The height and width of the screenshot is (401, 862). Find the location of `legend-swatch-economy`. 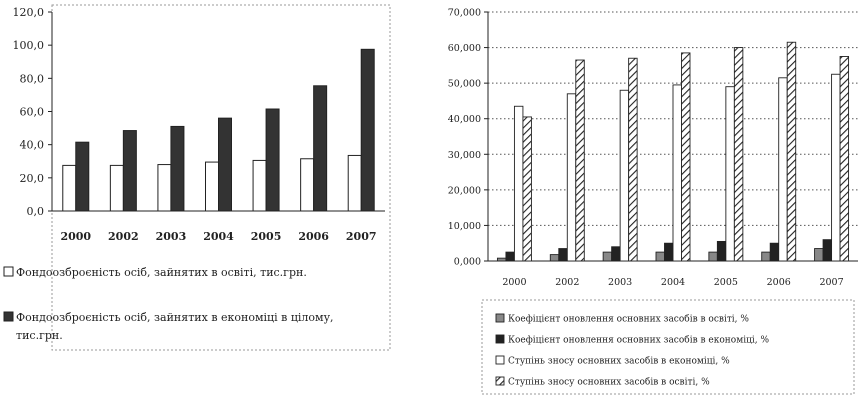

legend-swatch-economy is located at coordinates (8, 316).